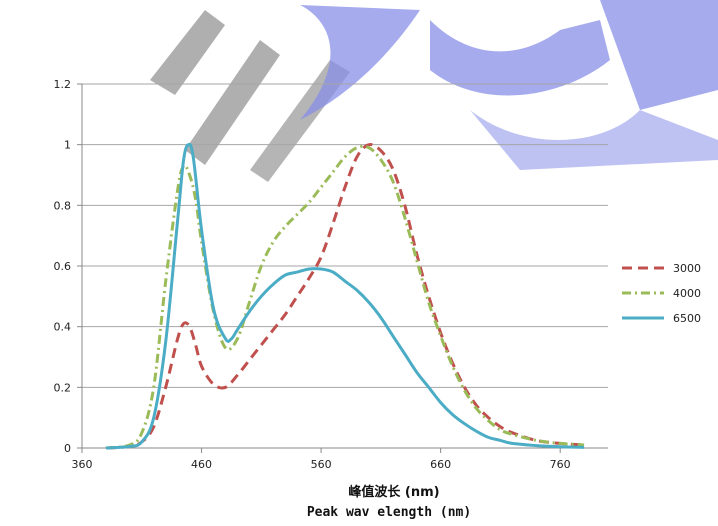 The image size is (718, 526). I want to click on x-tick-label: 760, so click(560, 464).